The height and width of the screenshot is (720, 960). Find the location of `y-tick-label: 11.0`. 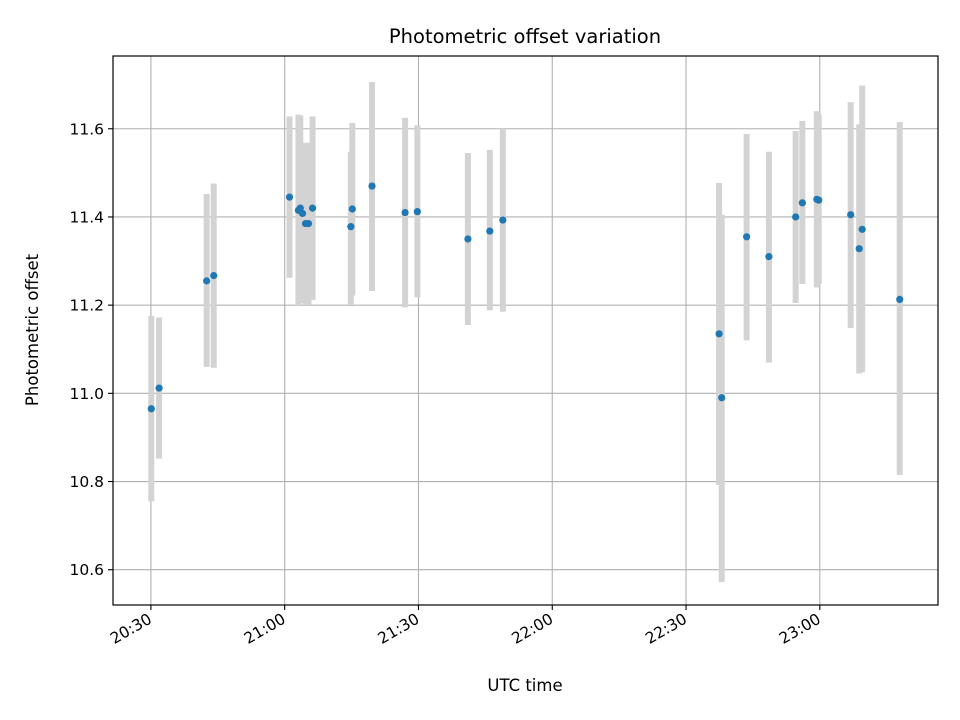

y-tick-label: 11.0 is located at coordinates (86, 394).